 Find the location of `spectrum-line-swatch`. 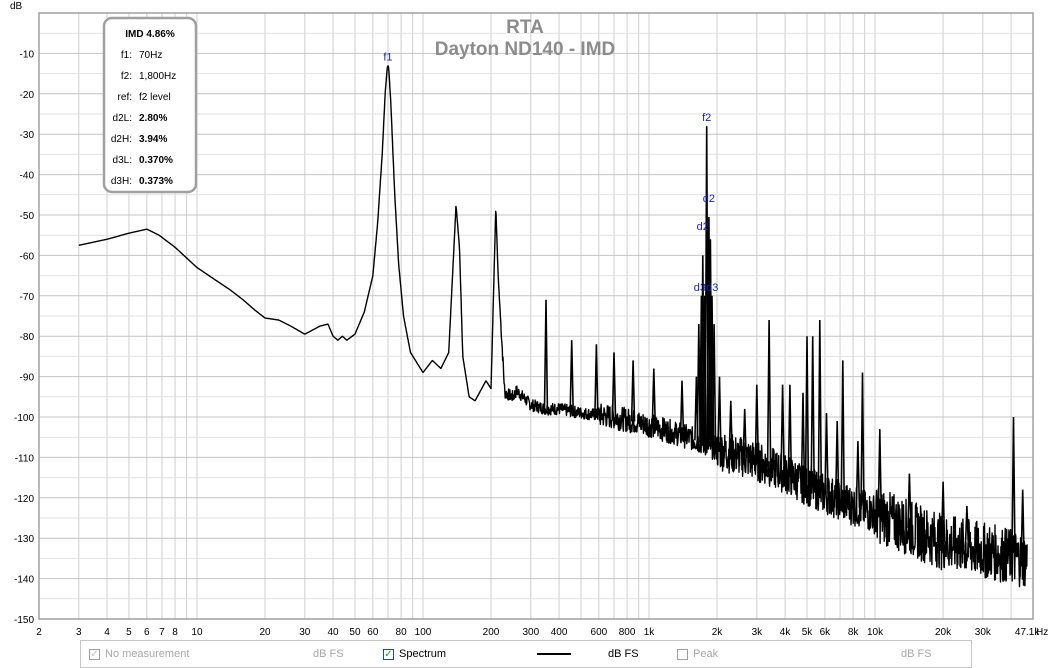

spectrum-line-swatch is located at coordinates (554, 654).